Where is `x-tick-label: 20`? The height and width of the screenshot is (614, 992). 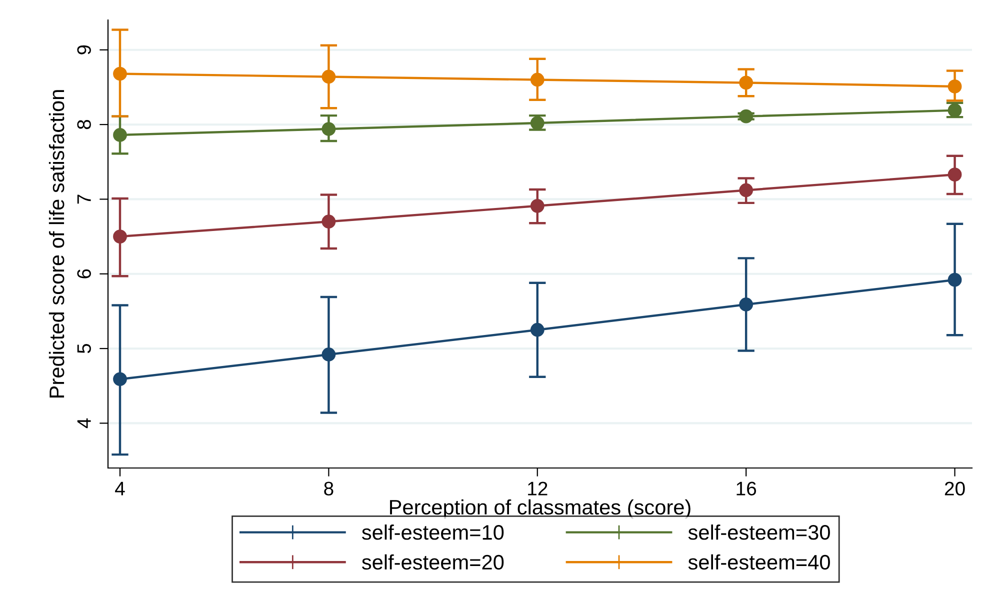 x-tick-label: 20 is located at coordinates (954, 489).